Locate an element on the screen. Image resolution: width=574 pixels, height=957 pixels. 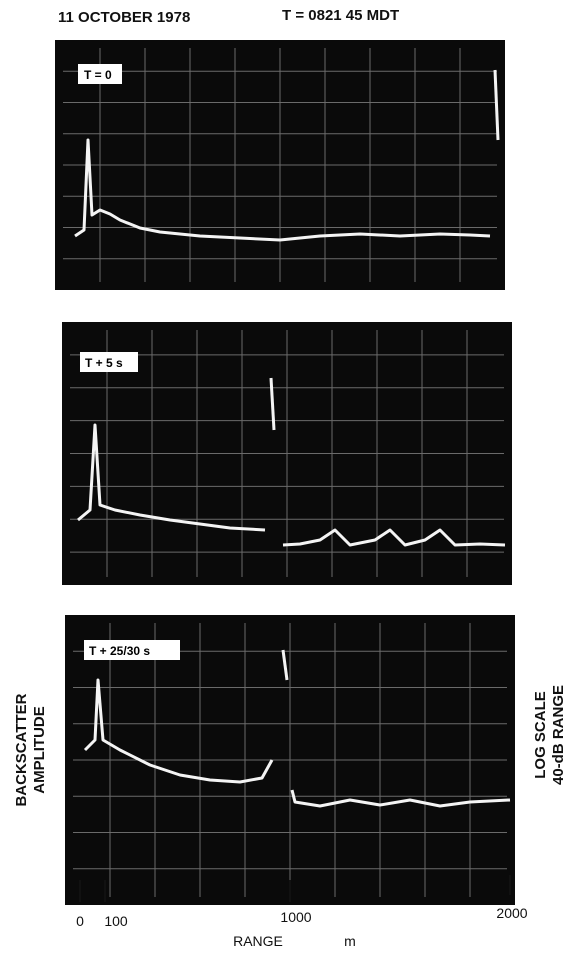
left-label: BACKSCATTER is located at coordinates (21, 749).